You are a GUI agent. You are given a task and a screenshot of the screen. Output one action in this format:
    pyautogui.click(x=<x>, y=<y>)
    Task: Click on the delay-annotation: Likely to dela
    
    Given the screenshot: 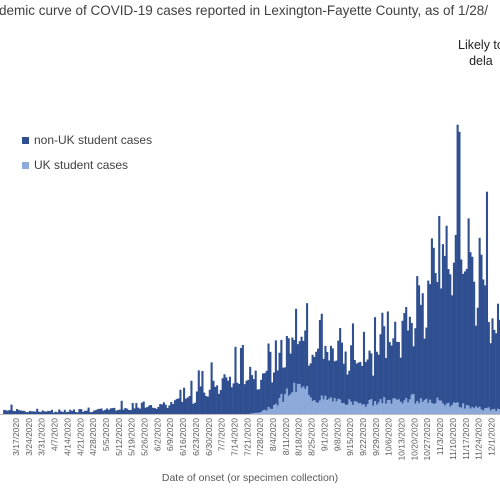 What is the action you would take?
    pyautogui.click(x=479, y=53)
    